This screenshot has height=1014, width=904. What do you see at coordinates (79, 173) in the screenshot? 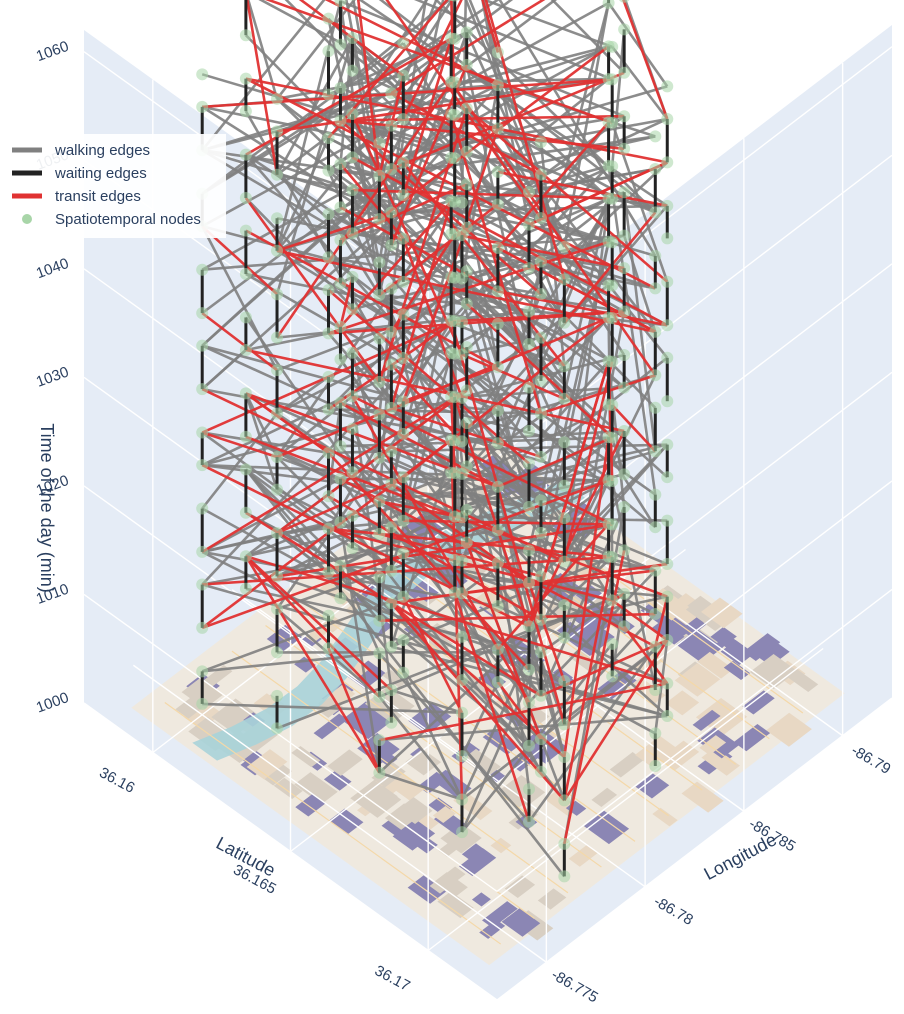
I see `legend-item-waiting: waiting edges` at bounding box center [79, 173].